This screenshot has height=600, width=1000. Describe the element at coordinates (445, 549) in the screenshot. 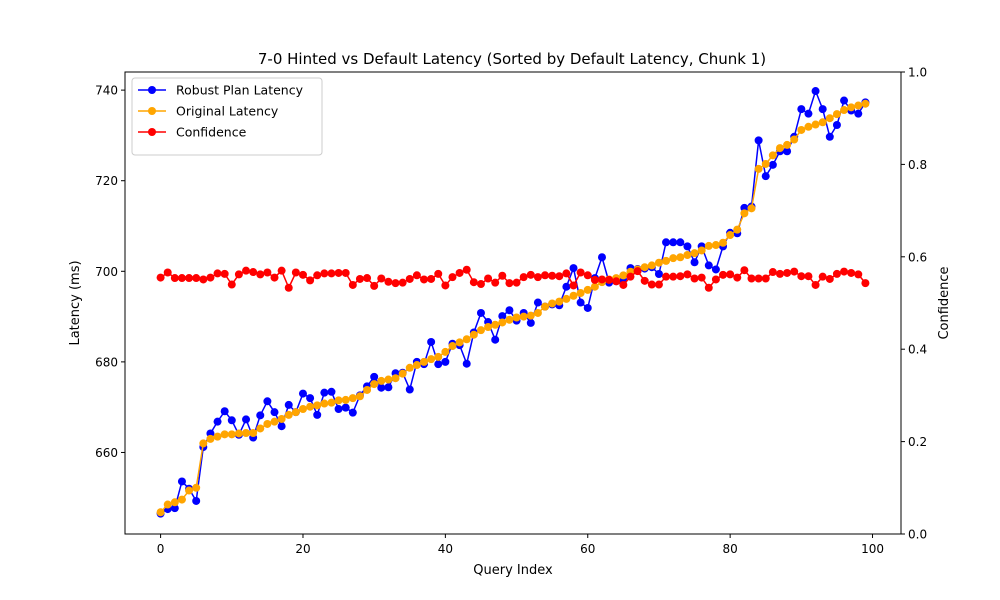

I see `x-tick-label: 40` at that location.